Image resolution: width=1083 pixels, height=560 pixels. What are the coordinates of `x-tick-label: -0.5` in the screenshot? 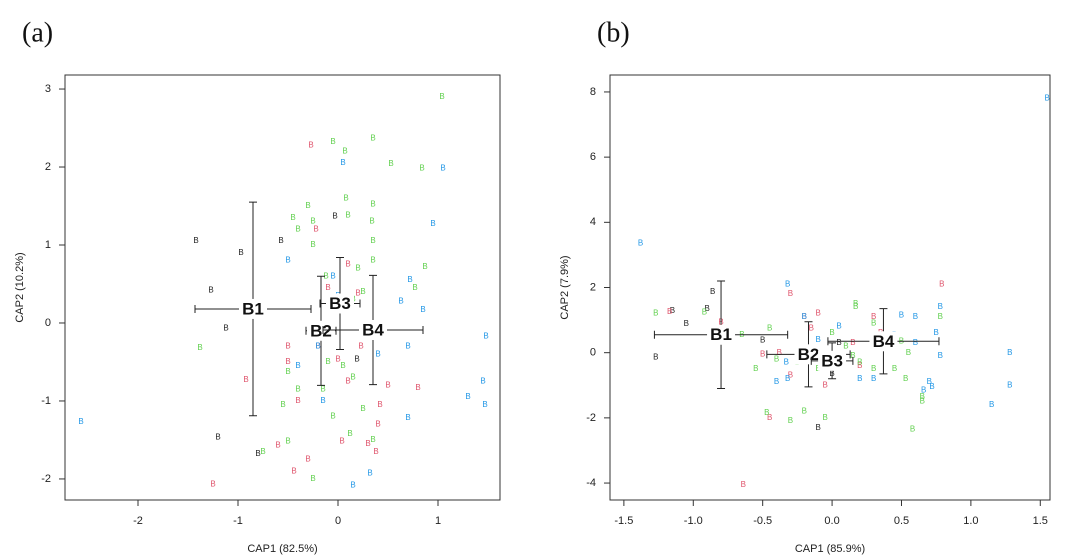 It's located at (762, 521).